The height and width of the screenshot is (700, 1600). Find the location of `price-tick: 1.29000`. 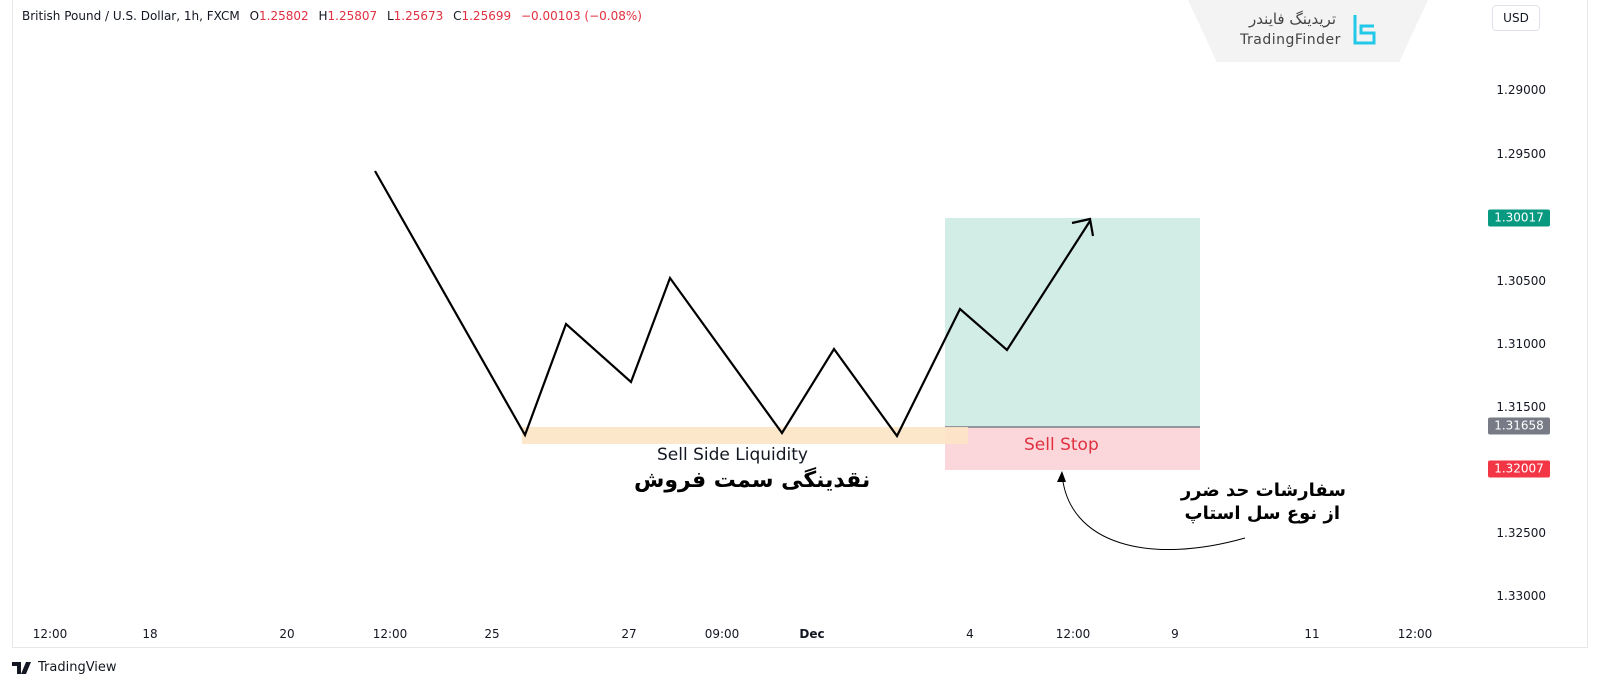

price-tick: 1.29000 is located at coordinates (1521, 90).